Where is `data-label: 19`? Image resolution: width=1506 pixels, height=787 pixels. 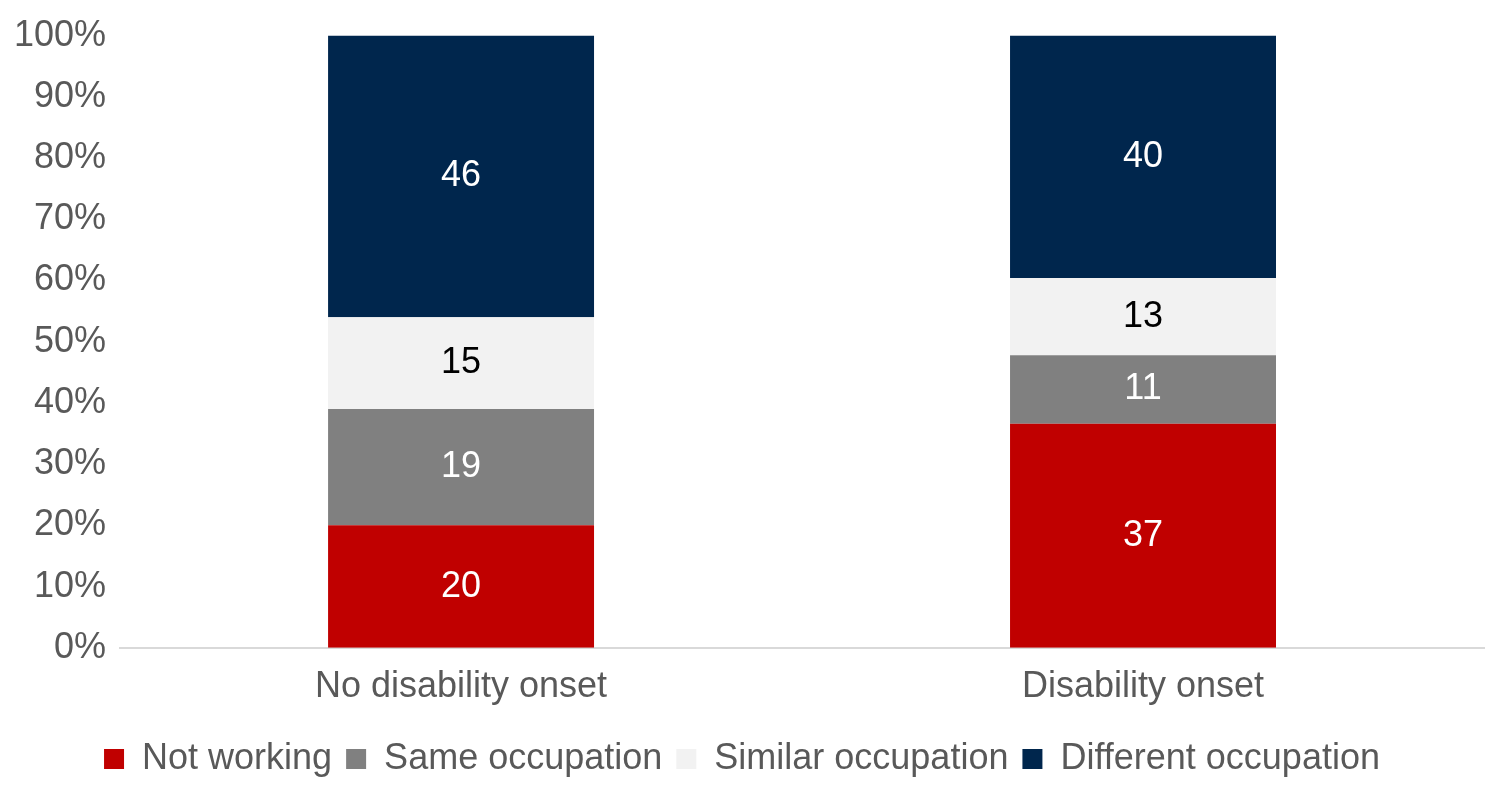
data-label: 19 is located at coordinates (461, 465).